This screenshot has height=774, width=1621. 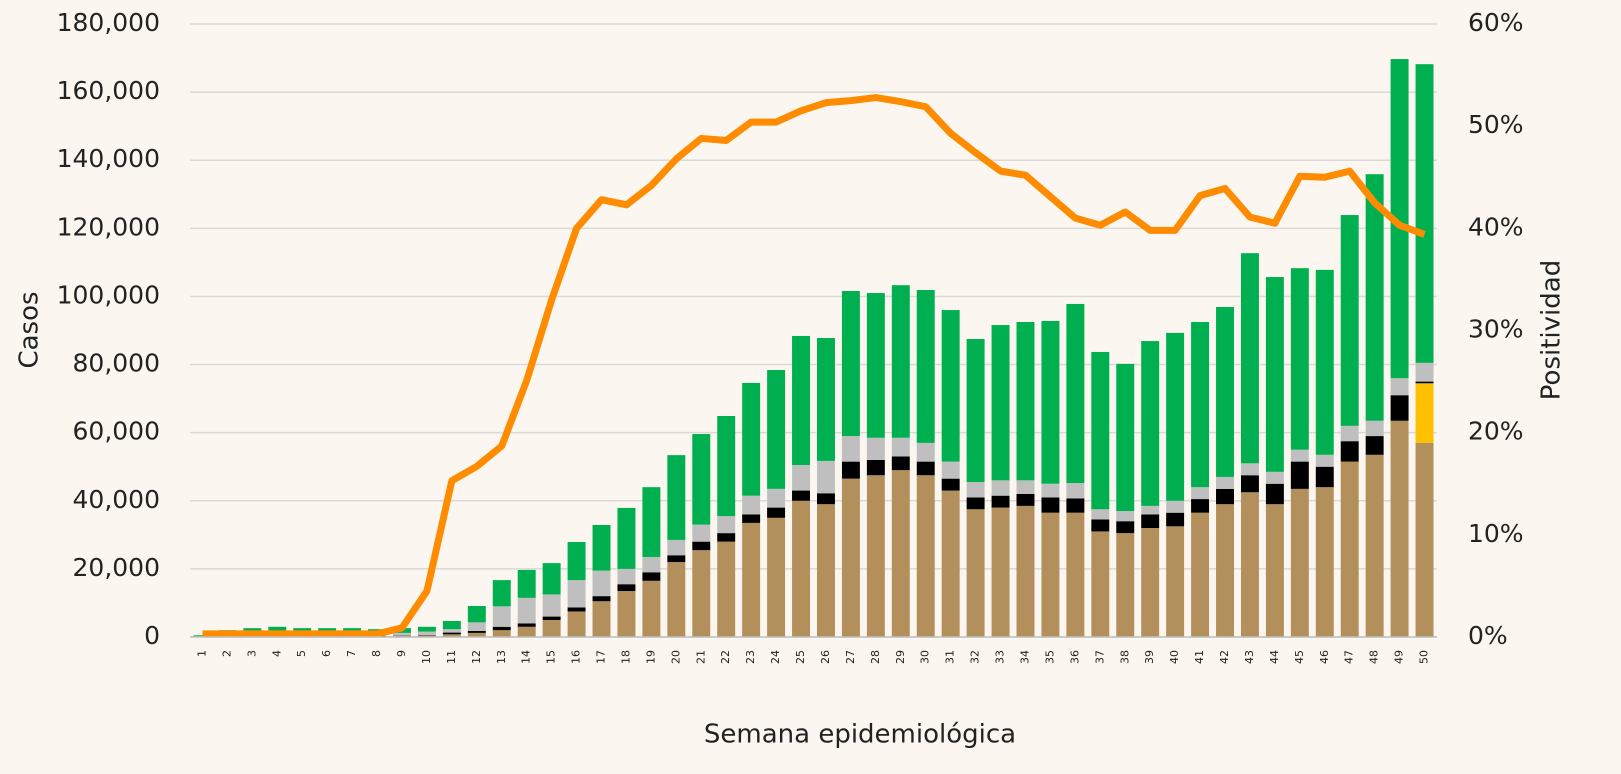 I want to click on y2-tick-label: 30%, so click(x=1496, y=329).